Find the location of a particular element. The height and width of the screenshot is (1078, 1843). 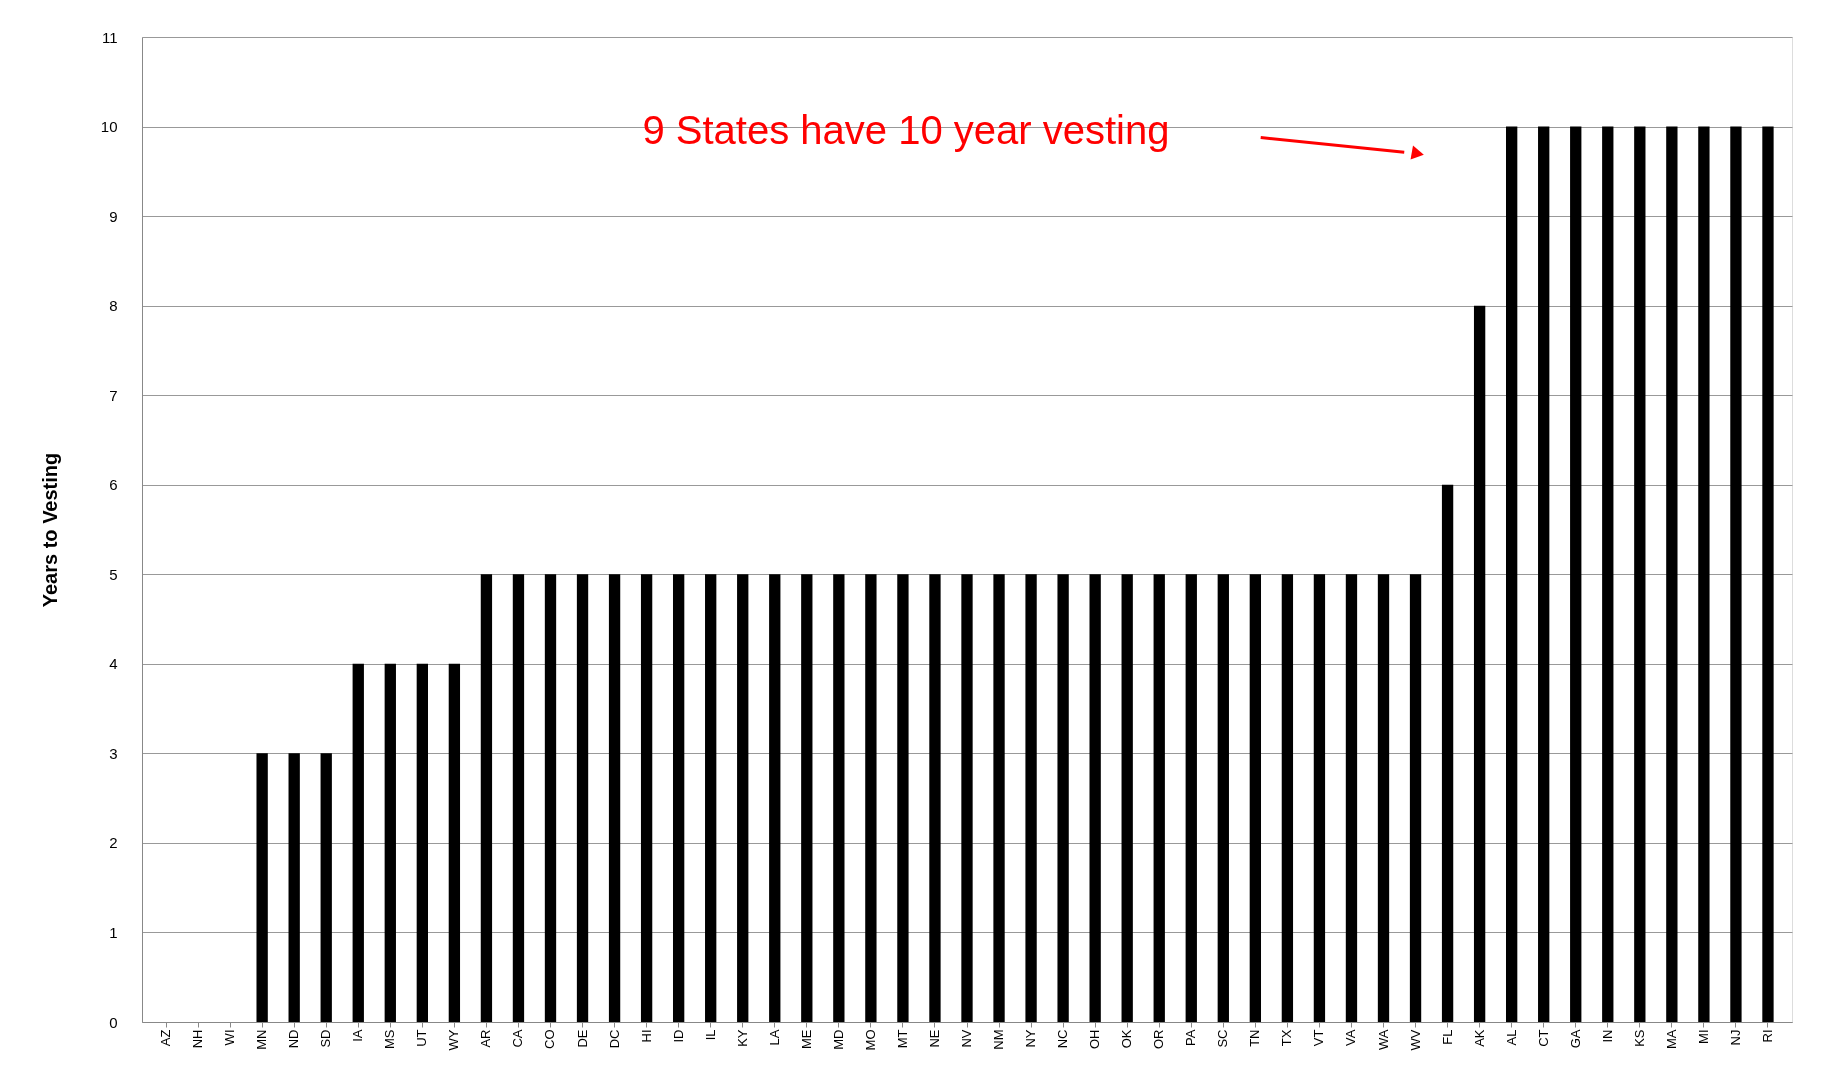

x-tick-label: NJ is located at coordinates (1735, 1037).